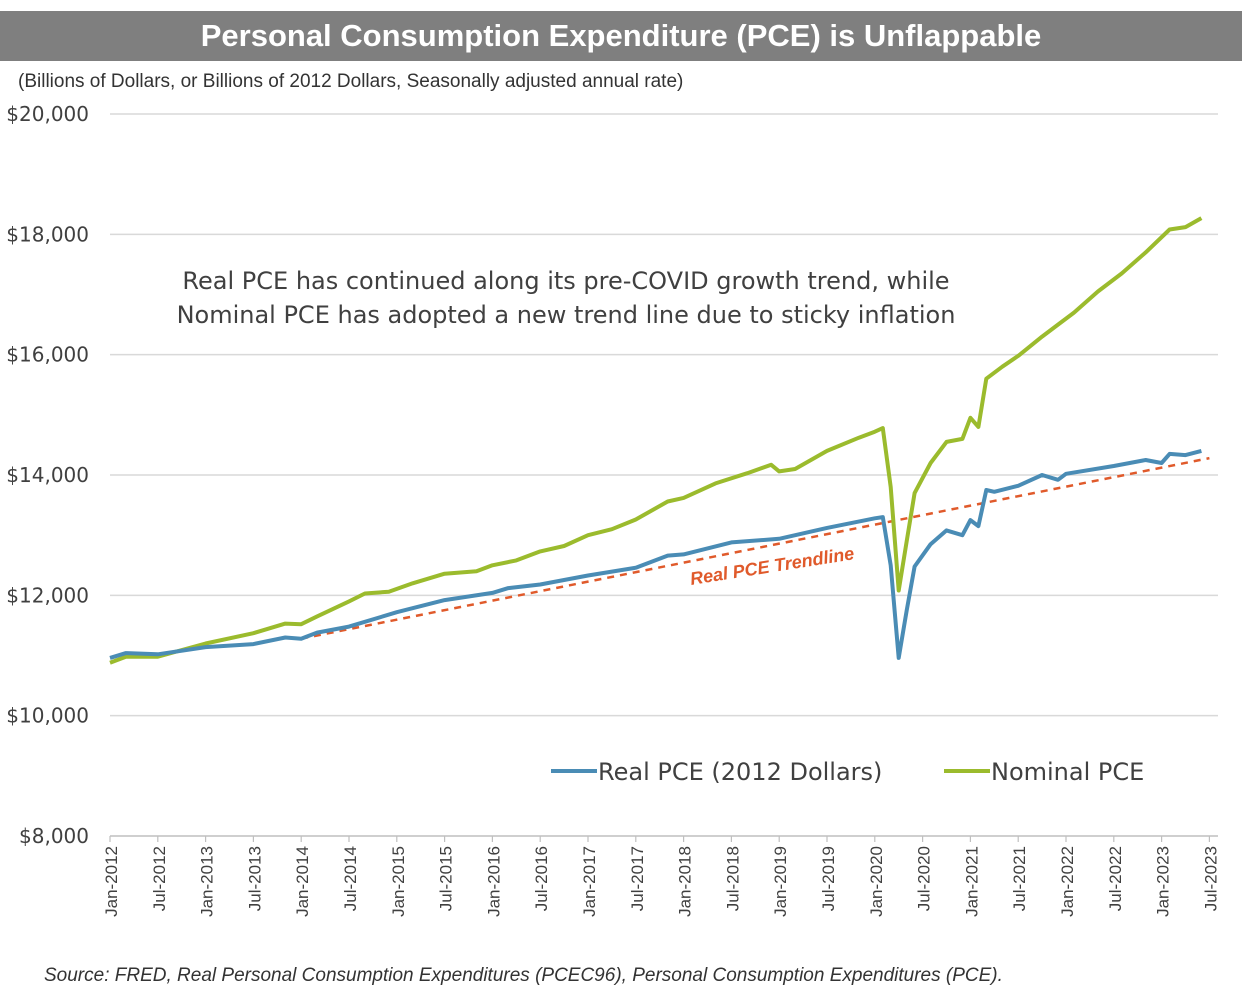 This screenshot has width=1242, height=1005. What do you see at coordinates (159, 878) in the screenshot?
I see `x-tick-label: Jul-2012` at bounding box center [159, 878].